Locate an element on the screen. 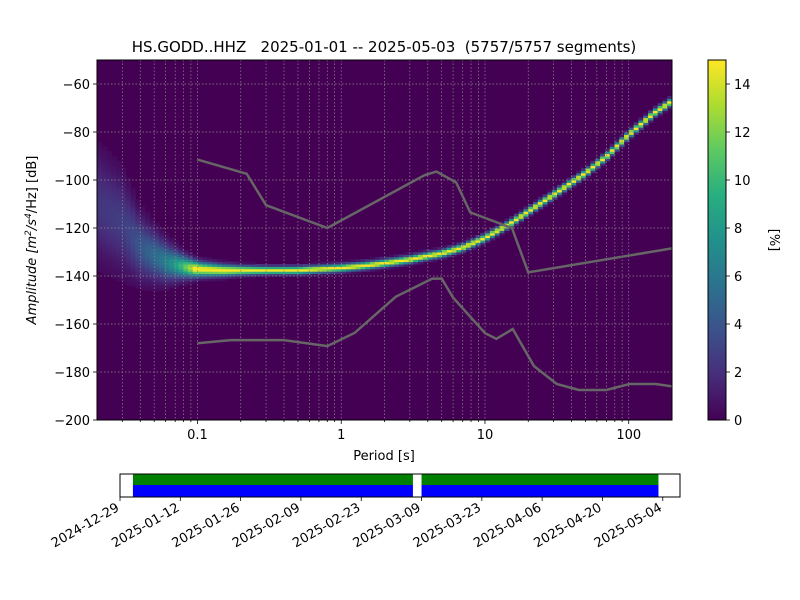 The image size is (800, 600). y-axis-label-main: Amplitude [m is located at coordinates (32, 281).